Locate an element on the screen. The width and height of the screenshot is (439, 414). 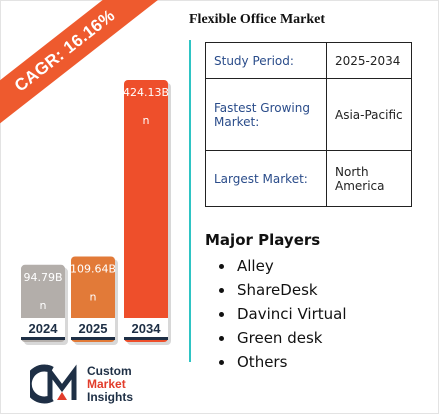
info-row-fastest-growing: Fastest Growing Market: Asia-Pacific is located at coordinates (308, 114).